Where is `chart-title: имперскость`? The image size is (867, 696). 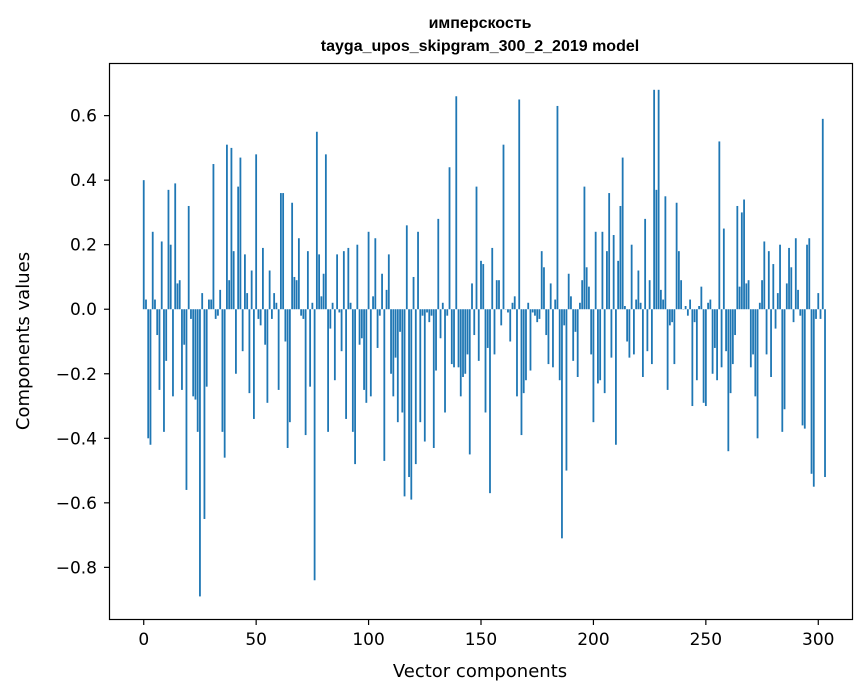
chart-title: имперскость is located at coordinates (480, 23).